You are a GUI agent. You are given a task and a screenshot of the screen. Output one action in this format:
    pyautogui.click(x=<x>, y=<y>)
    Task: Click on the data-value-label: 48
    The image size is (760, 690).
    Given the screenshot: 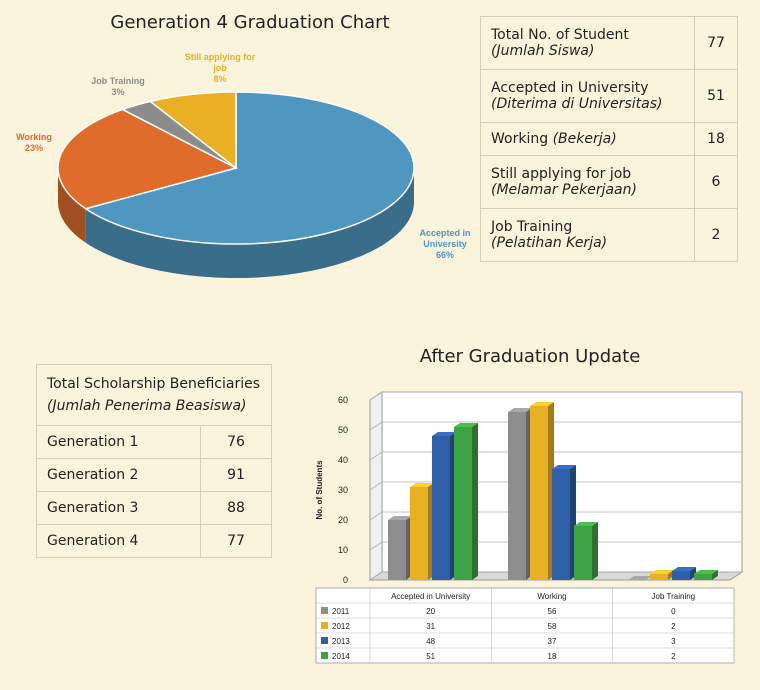 What is the action you would take?
    pyautogui.click(x=430, y=641)
    